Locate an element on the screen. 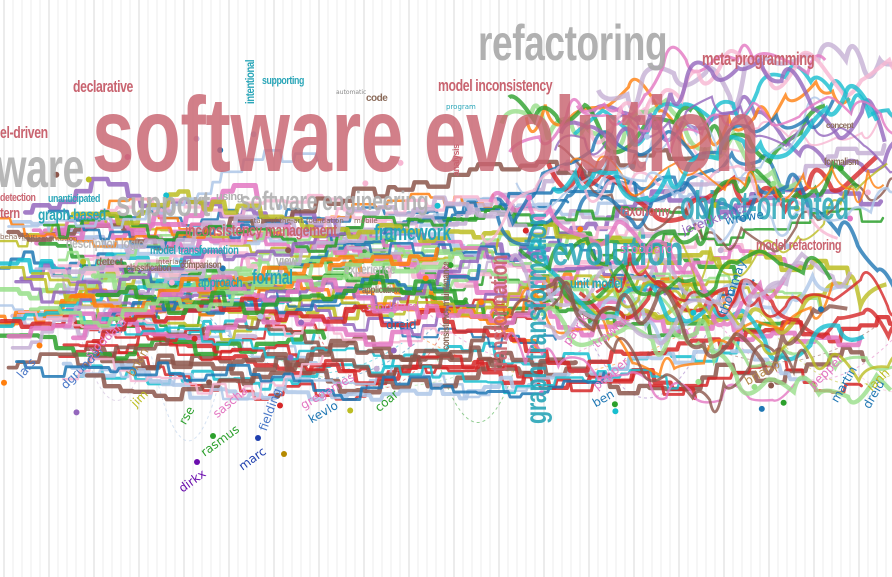  word-software-engineering: software engineering is located at coordinates (334, 201).